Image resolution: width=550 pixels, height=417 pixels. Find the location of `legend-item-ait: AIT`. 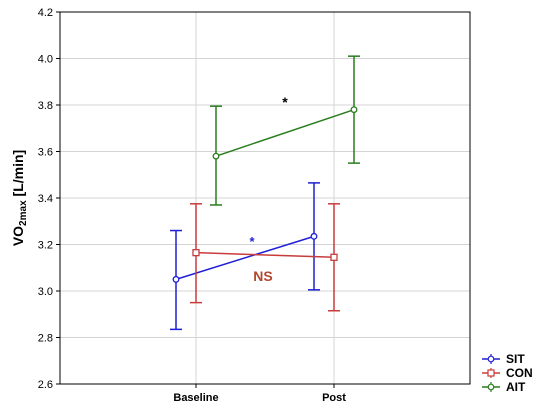

legend-item-ait: AIT is located at coordinates (504, 387).